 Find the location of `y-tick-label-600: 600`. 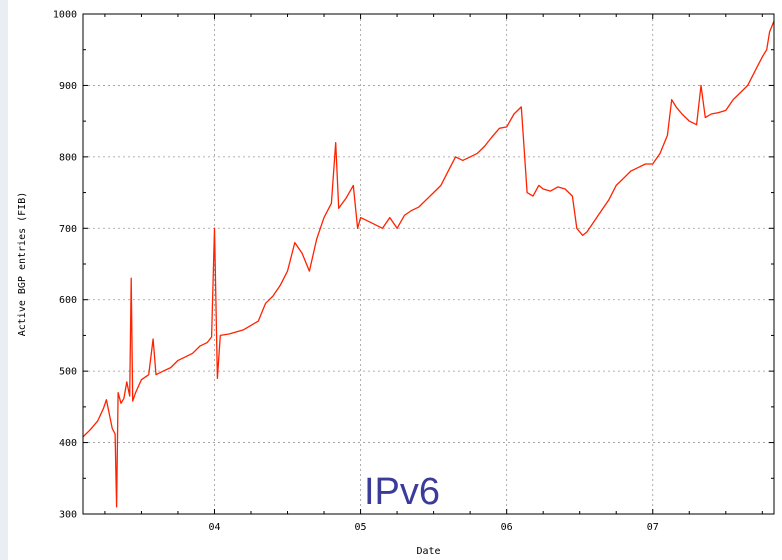

y-tick-label-600: 600 is located at coordinates (68, 300).